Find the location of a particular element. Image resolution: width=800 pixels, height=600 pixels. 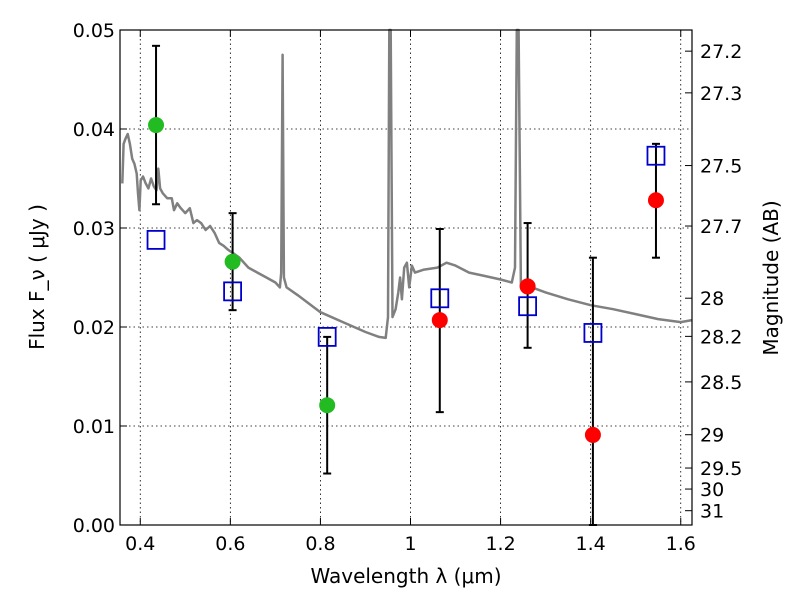

right-tick-label: 28.5 is located at coordinates (721, 383).